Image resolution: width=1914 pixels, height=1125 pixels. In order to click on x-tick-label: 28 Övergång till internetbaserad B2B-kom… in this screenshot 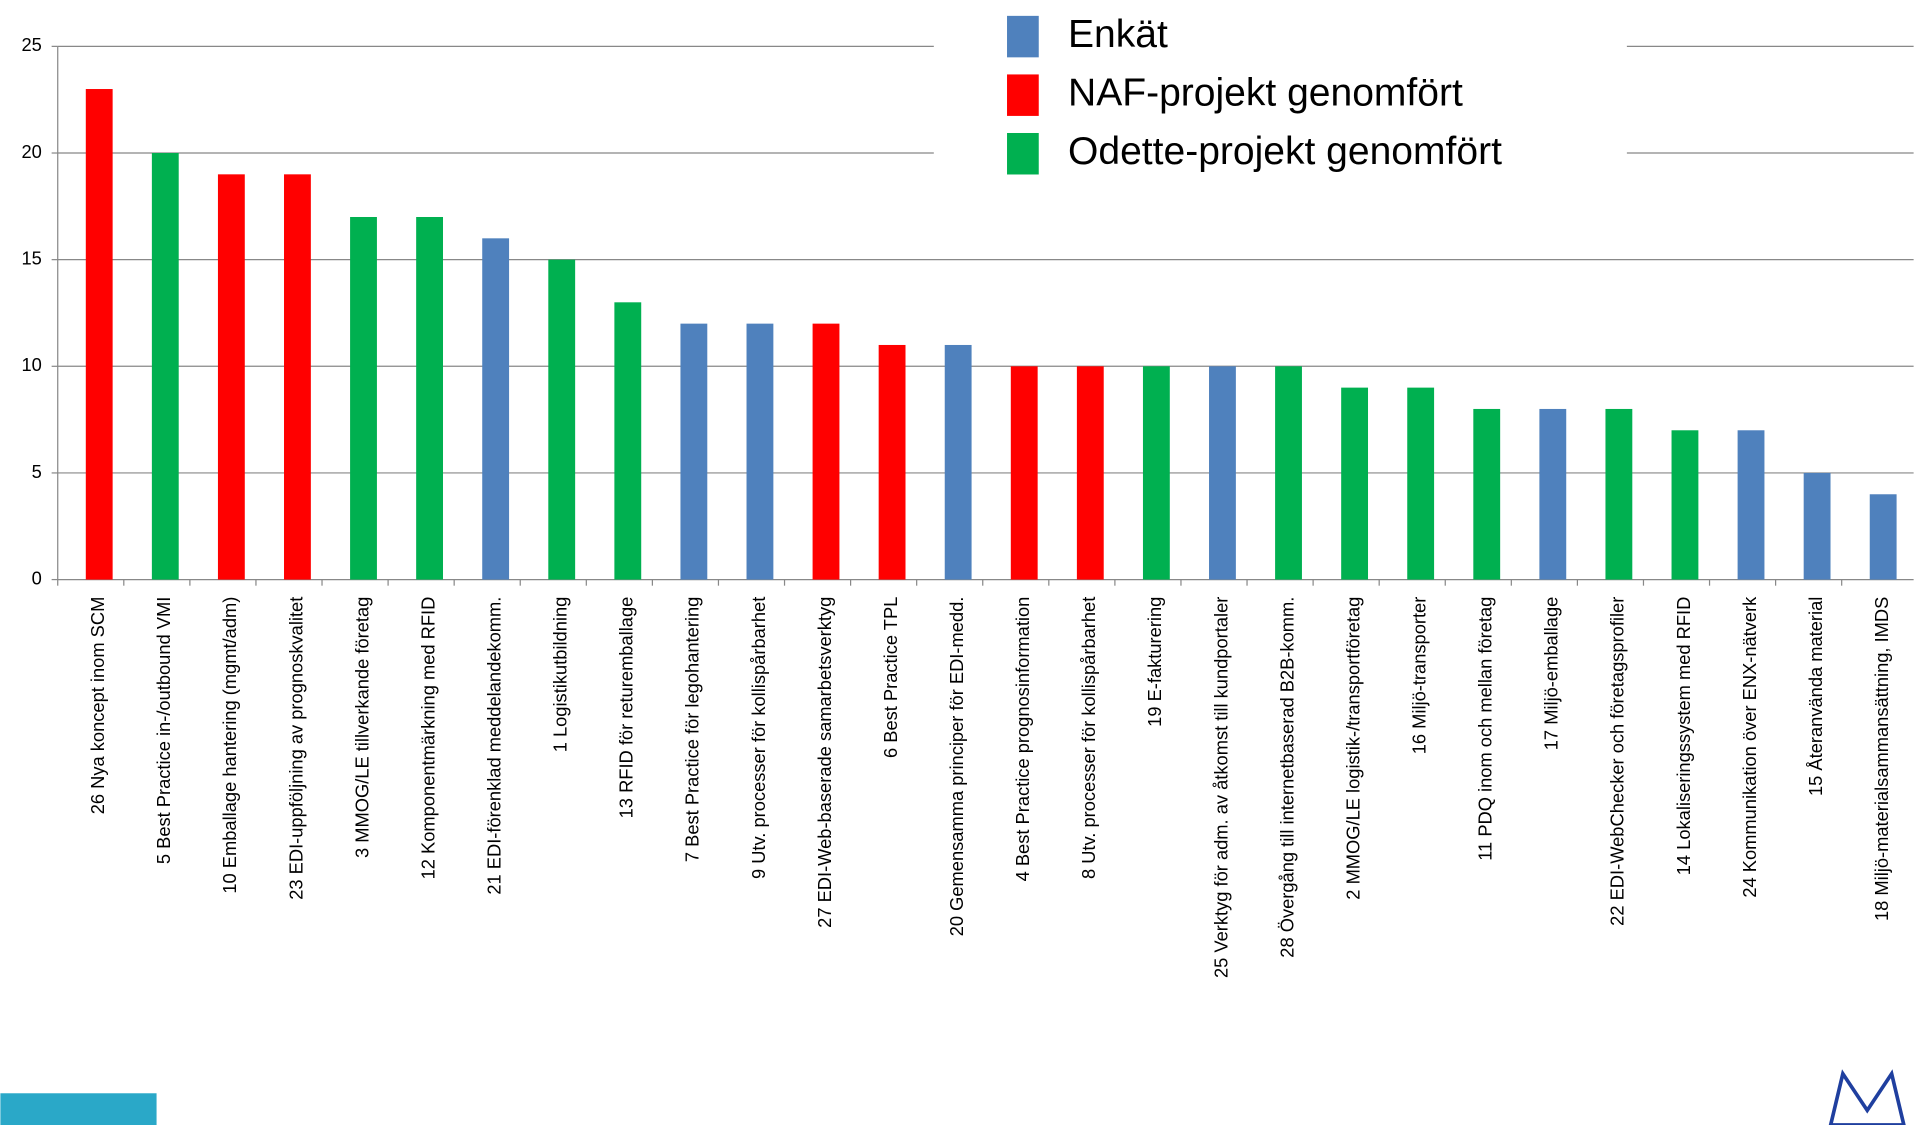, I will do `click(1286, 777)`.